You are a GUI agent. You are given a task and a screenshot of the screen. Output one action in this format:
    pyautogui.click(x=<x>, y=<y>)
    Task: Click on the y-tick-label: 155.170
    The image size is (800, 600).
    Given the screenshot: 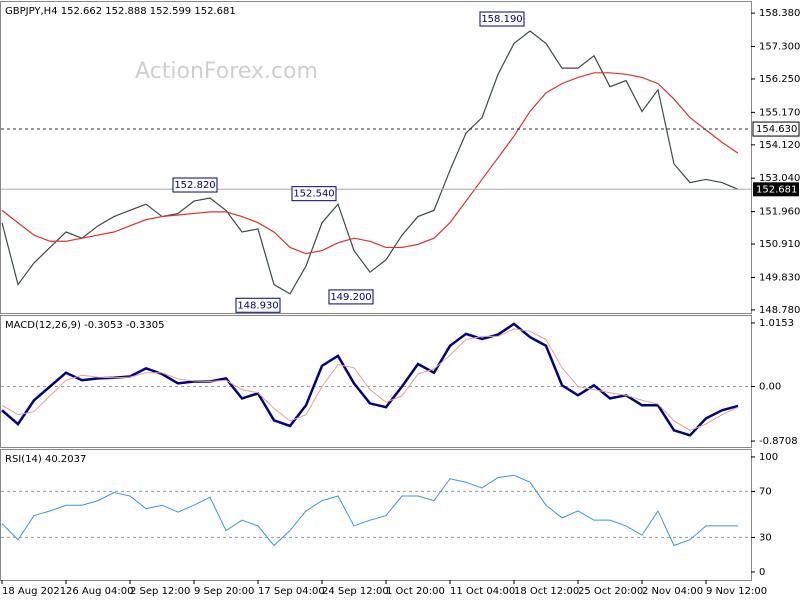 What is the action you would take?
    pyautogui.click(x=779, y=112)
    